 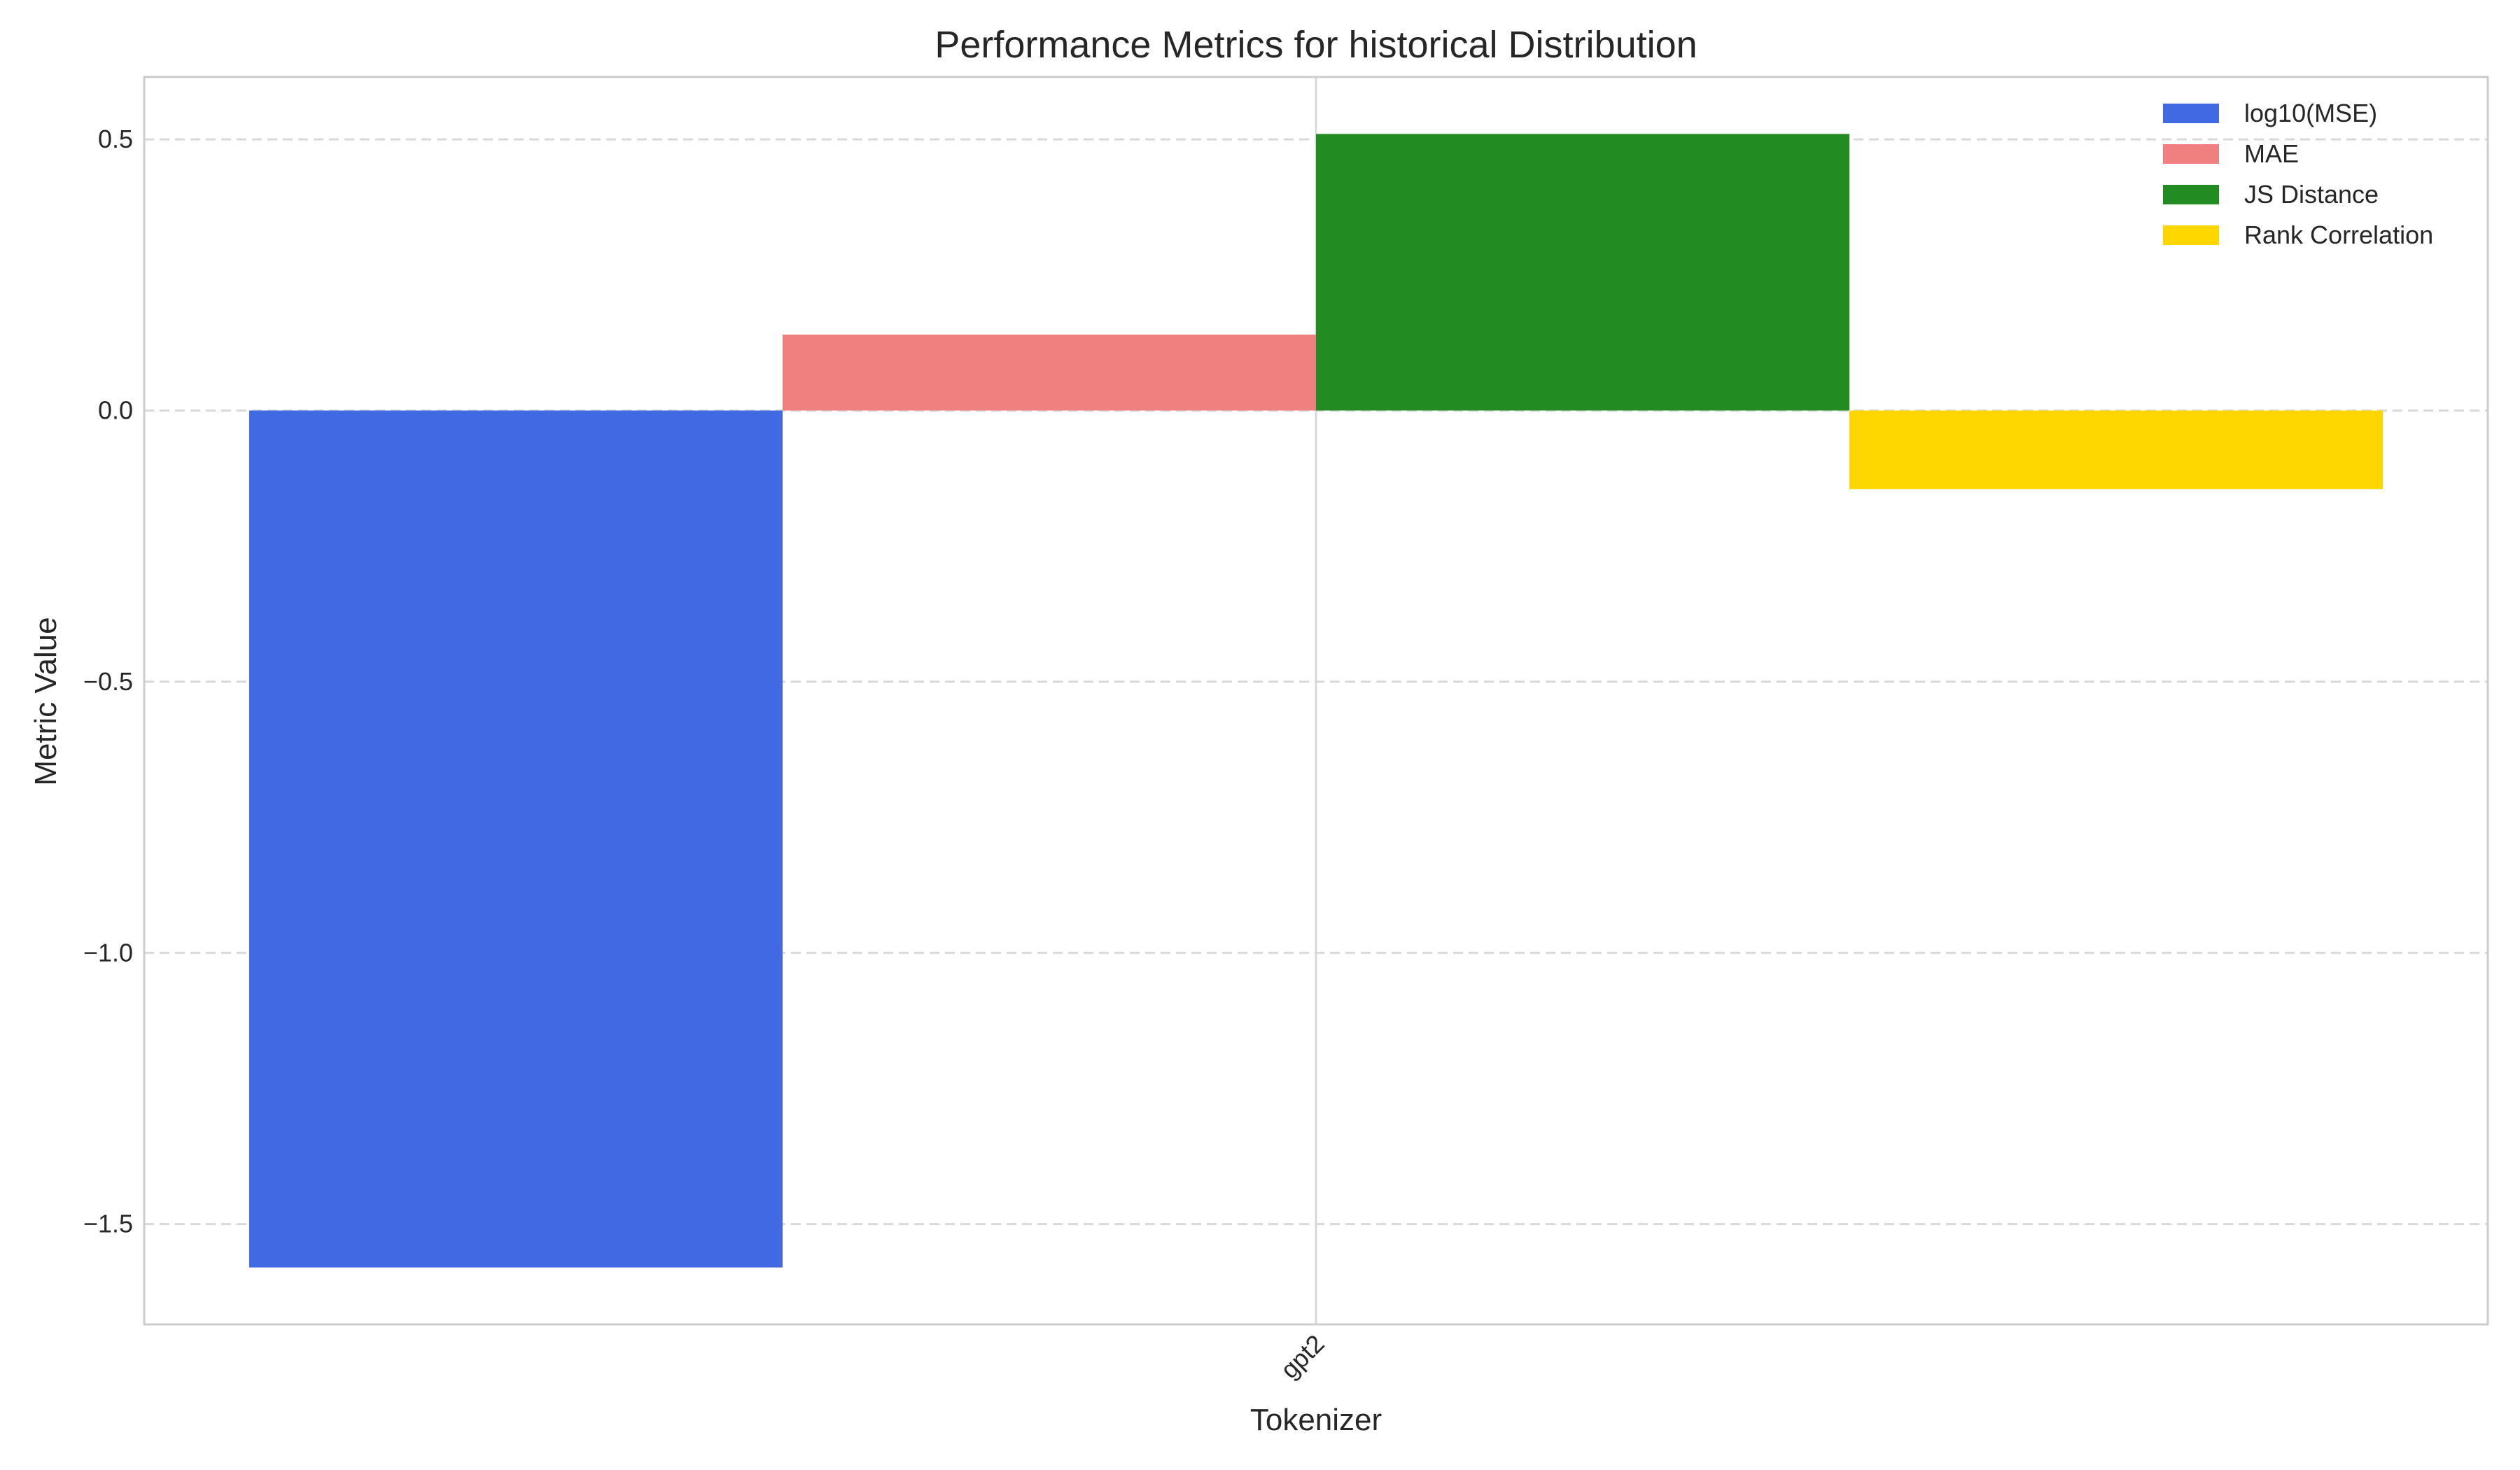 I want to click on bar-js-distance, so click(x=1582, y=272).